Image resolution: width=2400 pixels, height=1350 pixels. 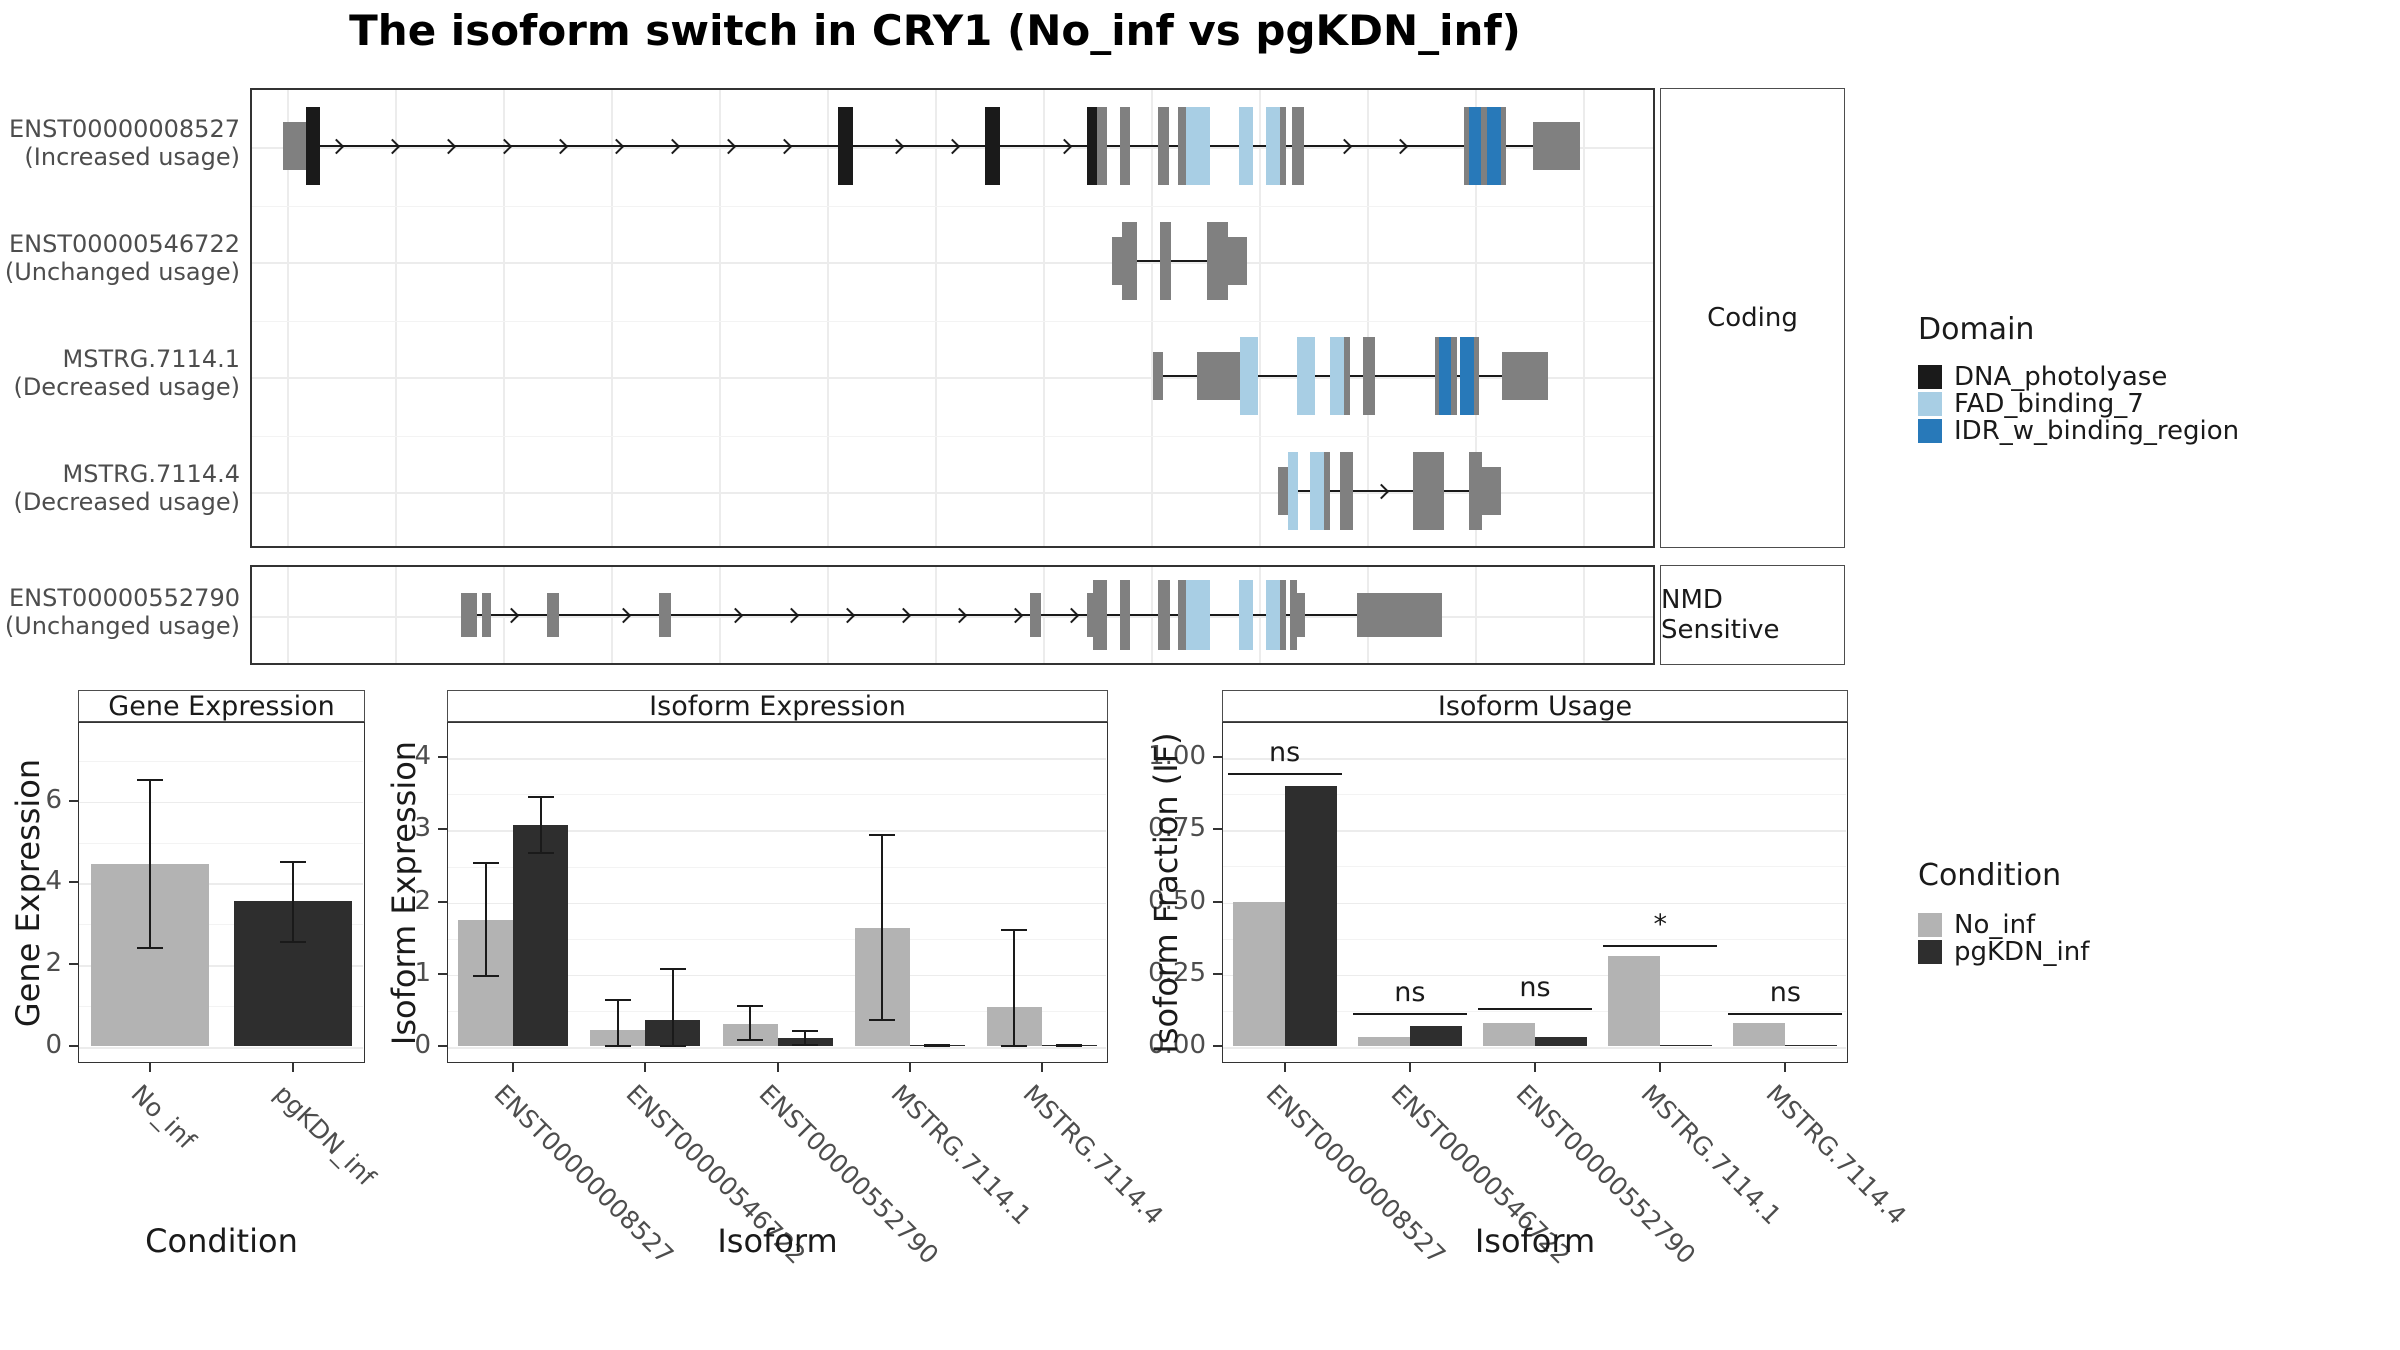 What do you see at coordinates (1285, 752) in the screenshot?
I see `significance-label: ns` at bounding box center [1285, 752].